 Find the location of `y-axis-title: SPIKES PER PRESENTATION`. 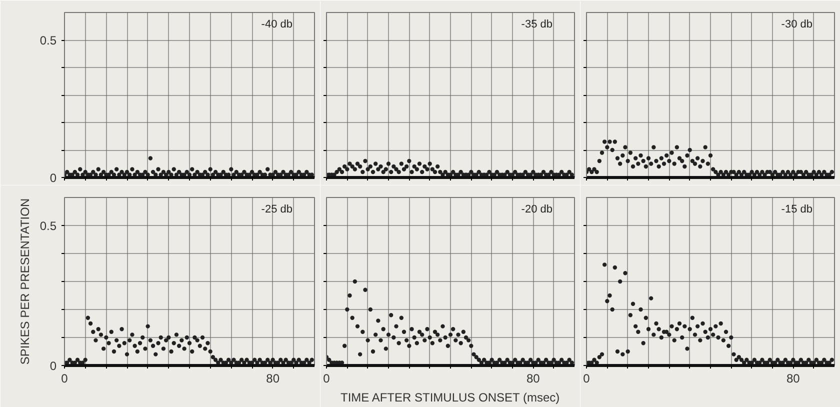

y-axis-title: SPIKES PER PRESENTATION is located at coordinates (25, 281).